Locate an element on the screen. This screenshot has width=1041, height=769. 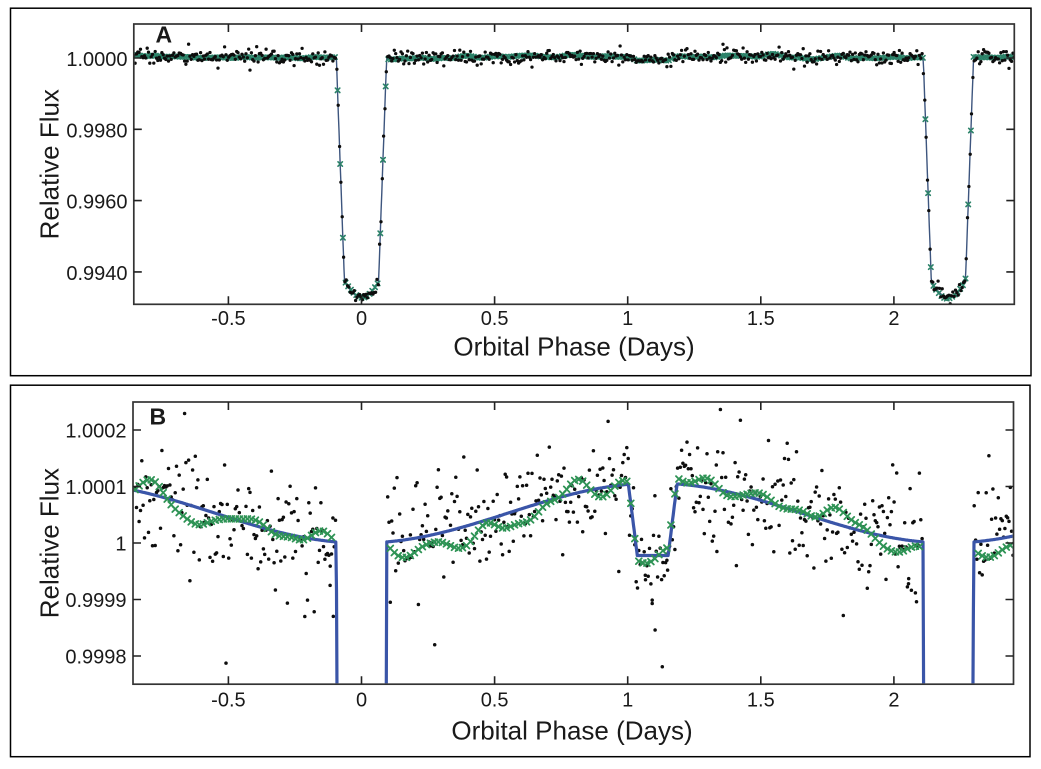
svg-text: 1.0000 is located at coordinates (96, 60).